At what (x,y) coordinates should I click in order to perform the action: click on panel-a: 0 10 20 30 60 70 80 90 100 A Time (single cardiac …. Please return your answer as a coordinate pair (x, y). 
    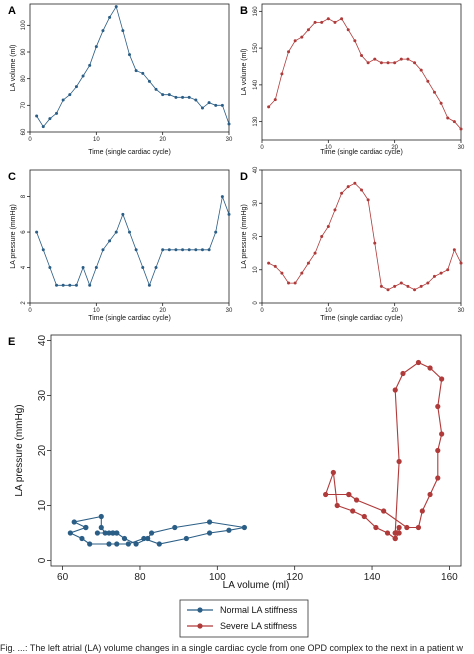
    Looking at the image, I should click on (120, 79).